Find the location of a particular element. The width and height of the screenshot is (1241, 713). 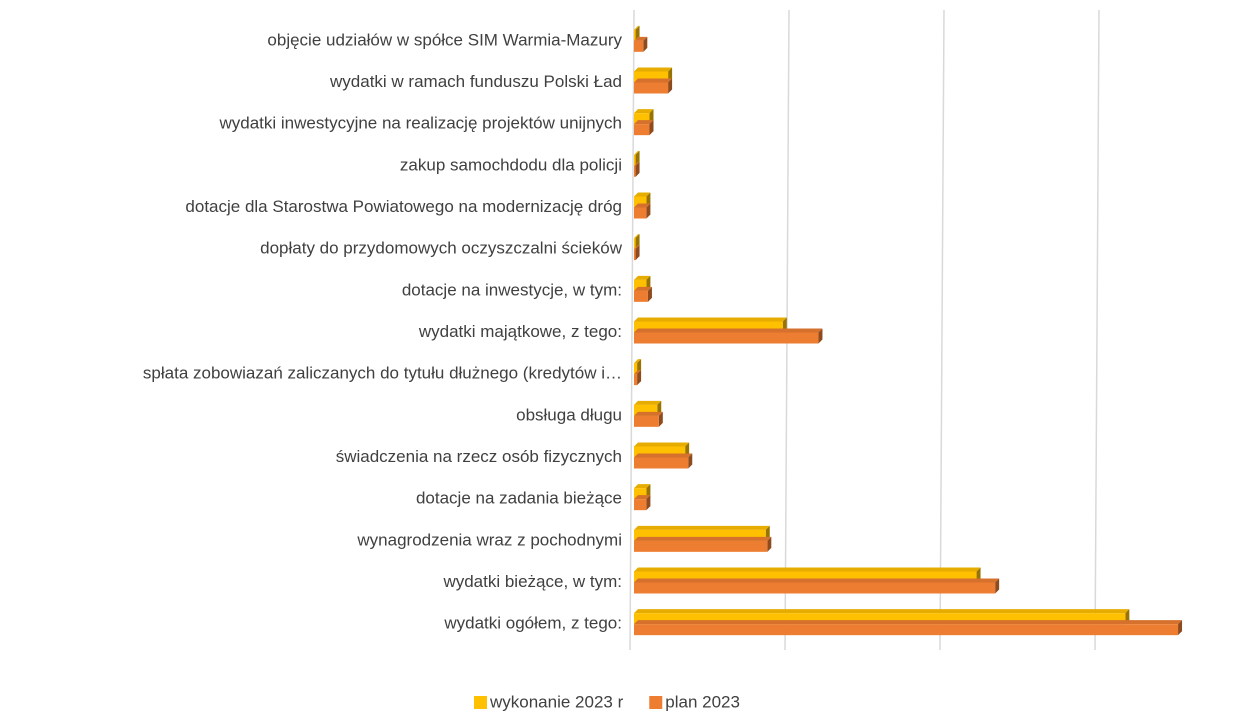

y-tick-label: wydatki w ramach funduszu Polski Ład is located at coordinates (475, 81).